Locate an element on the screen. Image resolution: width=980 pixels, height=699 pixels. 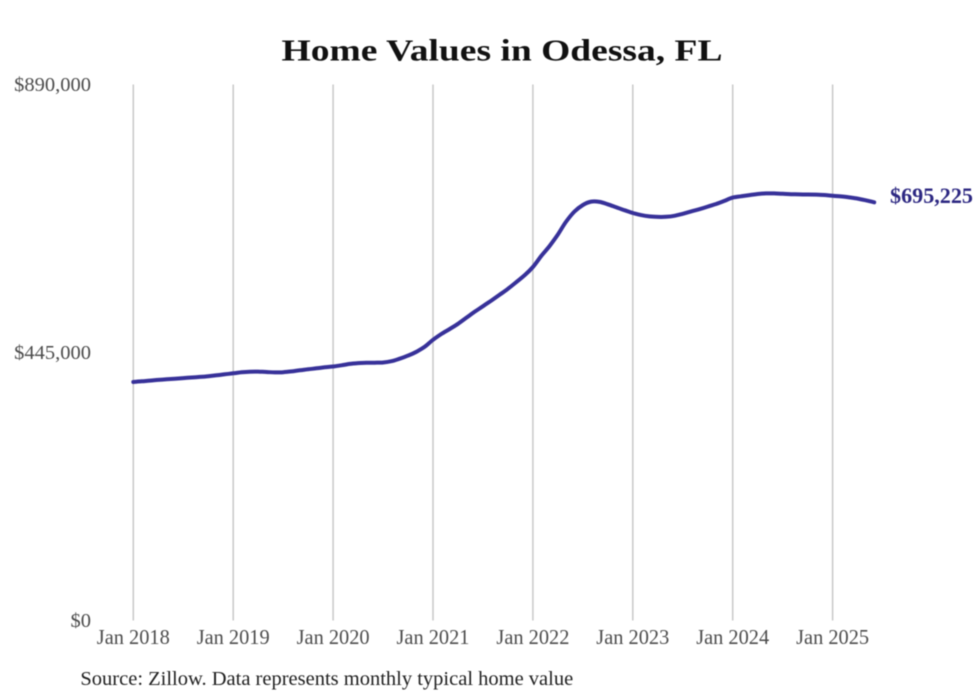
svg-text: Jan 2021 is located at coordinates (433, 637).